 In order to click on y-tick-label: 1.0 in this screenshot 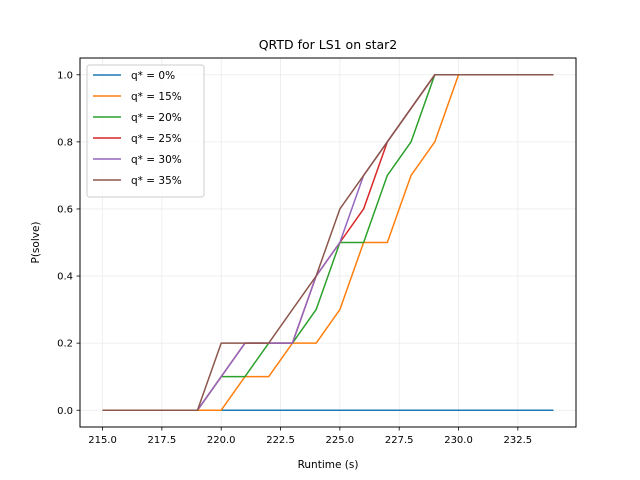, I will do `click(65, 75)`.